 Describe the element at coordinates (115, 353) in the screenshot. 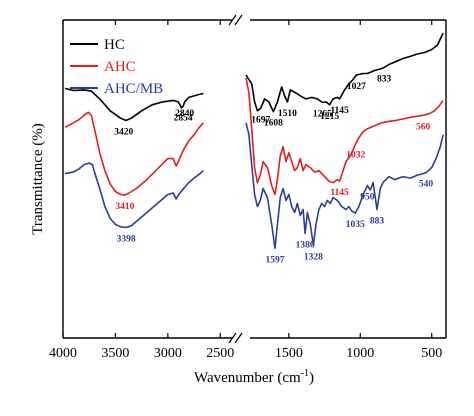

I see `x-tick-label: 3500` at that location.